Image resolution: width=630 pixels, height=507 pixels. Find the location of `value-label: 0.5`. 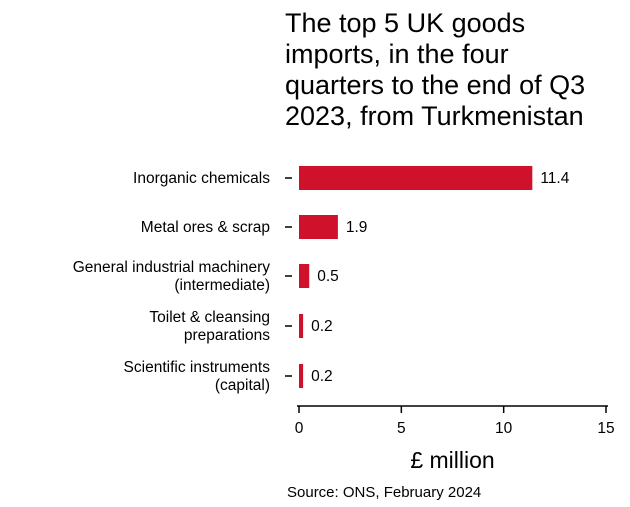

value-label: 0.5 is located at coordinates (328, 276).